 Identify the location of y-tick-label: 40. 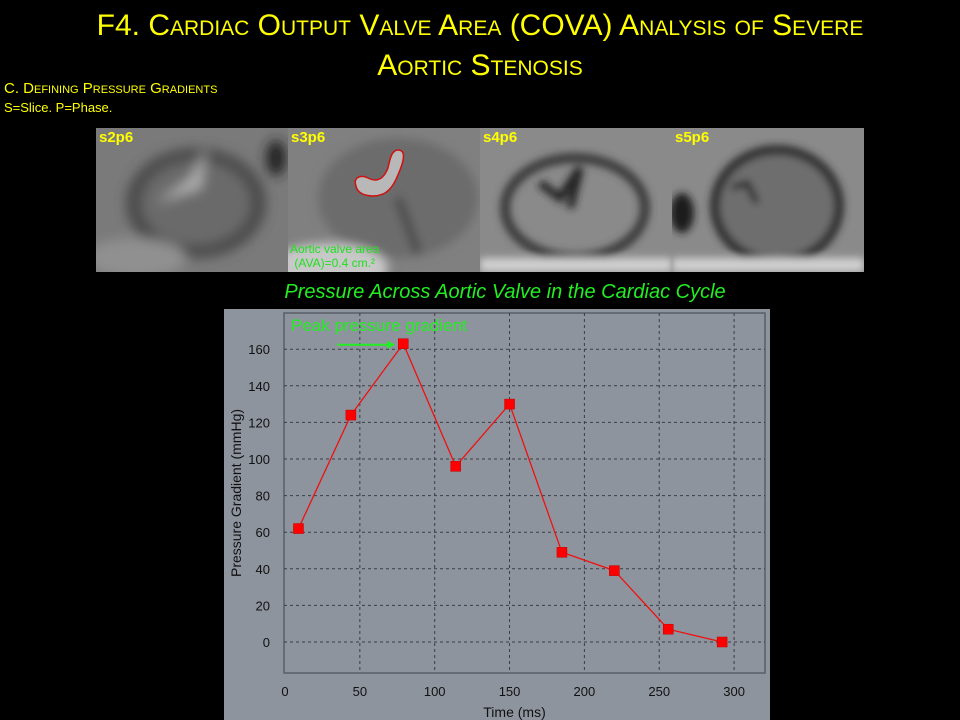
(263, 569).